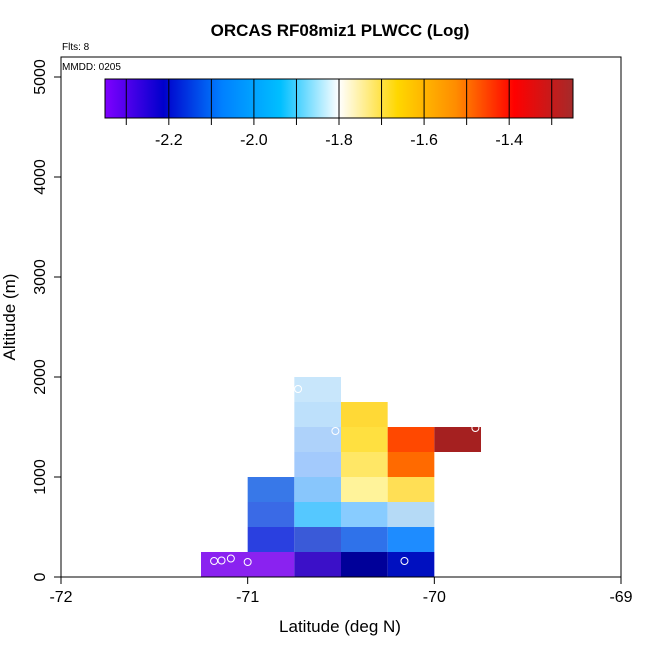  I want to click on y-tick-label: 4000, so click(40, 177).